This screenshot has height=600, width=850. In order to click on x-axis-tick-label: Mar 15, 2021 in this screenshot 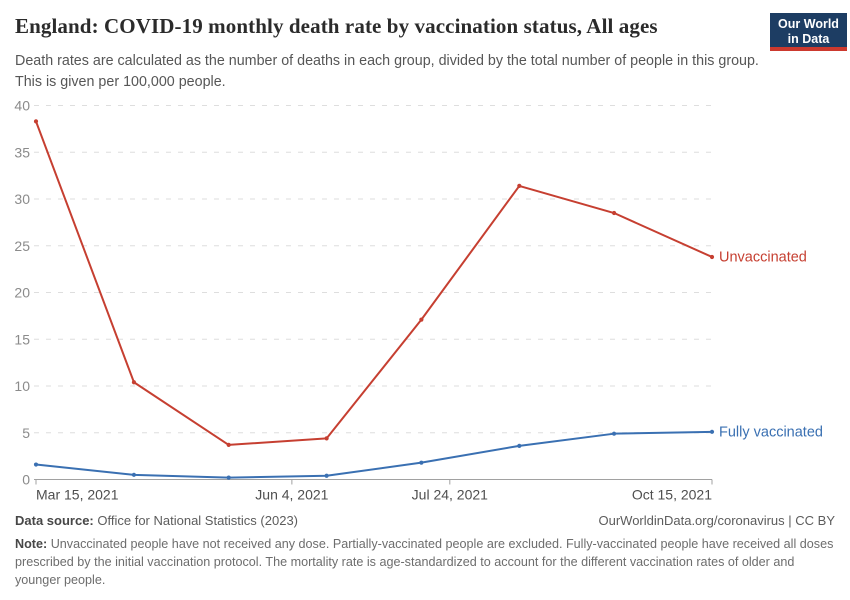, I will do `click(77, 495)`.